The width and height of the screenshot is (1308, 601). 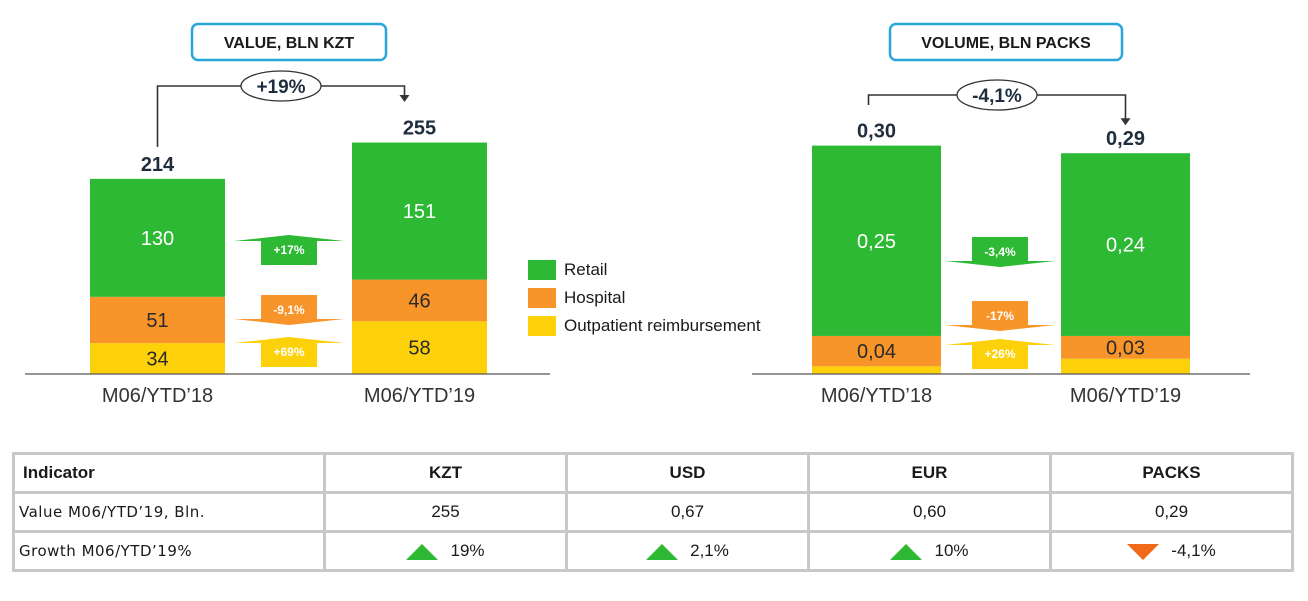 I want to click on segment-growth-label: -17%, so click(x=1000, y=316).